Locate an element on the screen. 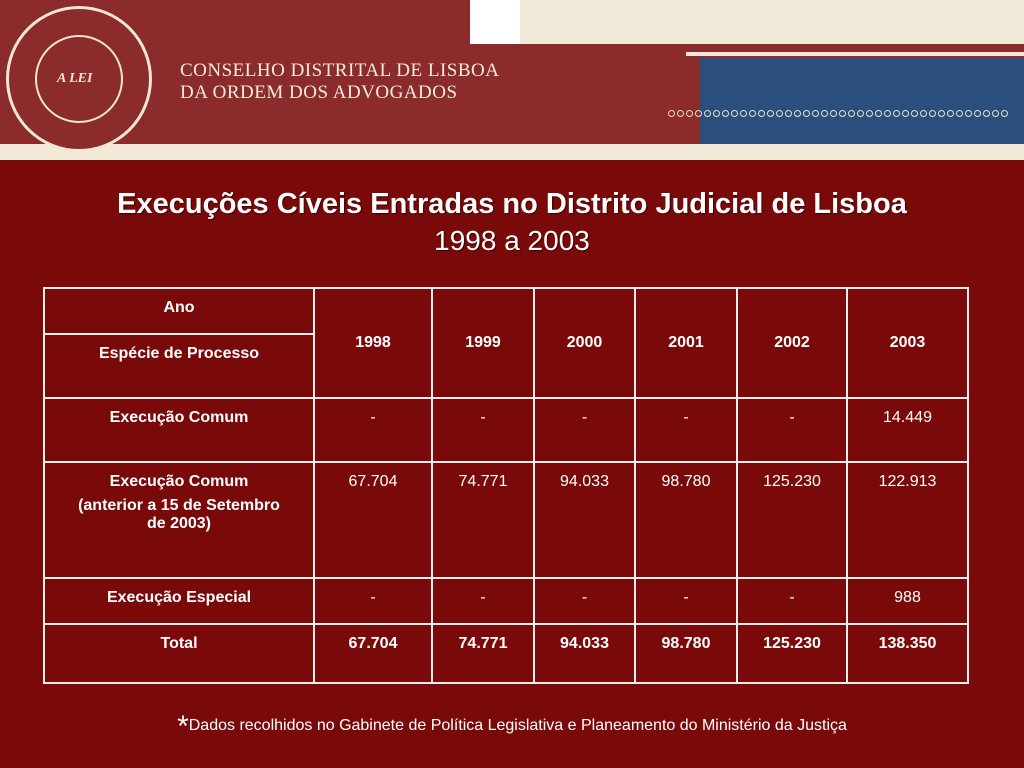 The image size is (1024, 768). total-cell: 74.771 is located at coordinates (483, 653).